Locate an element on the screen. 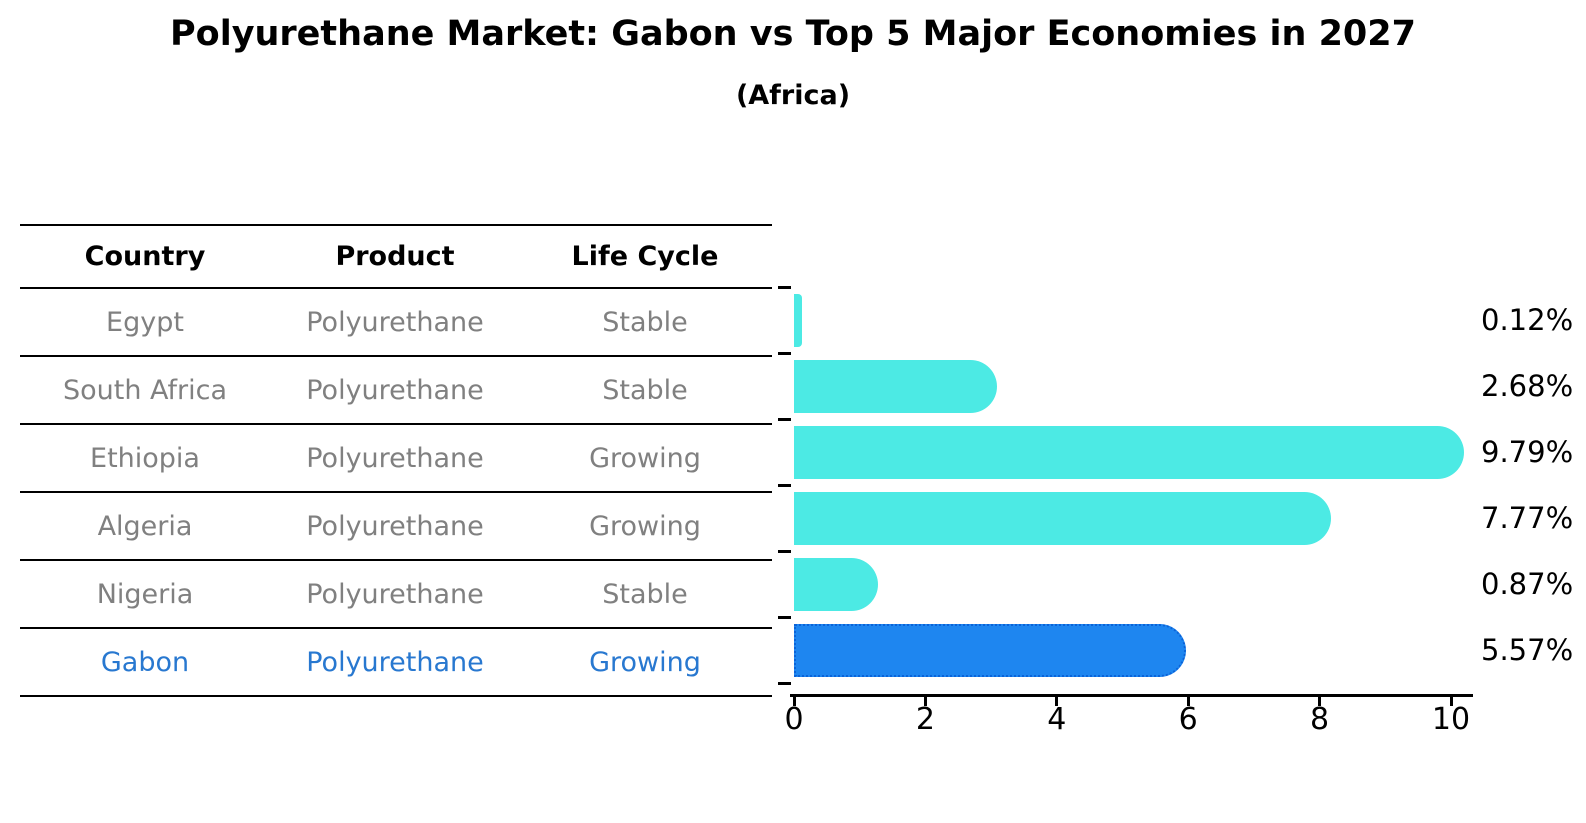  value-label: 7.77% is located at coordinates (1527, 518).